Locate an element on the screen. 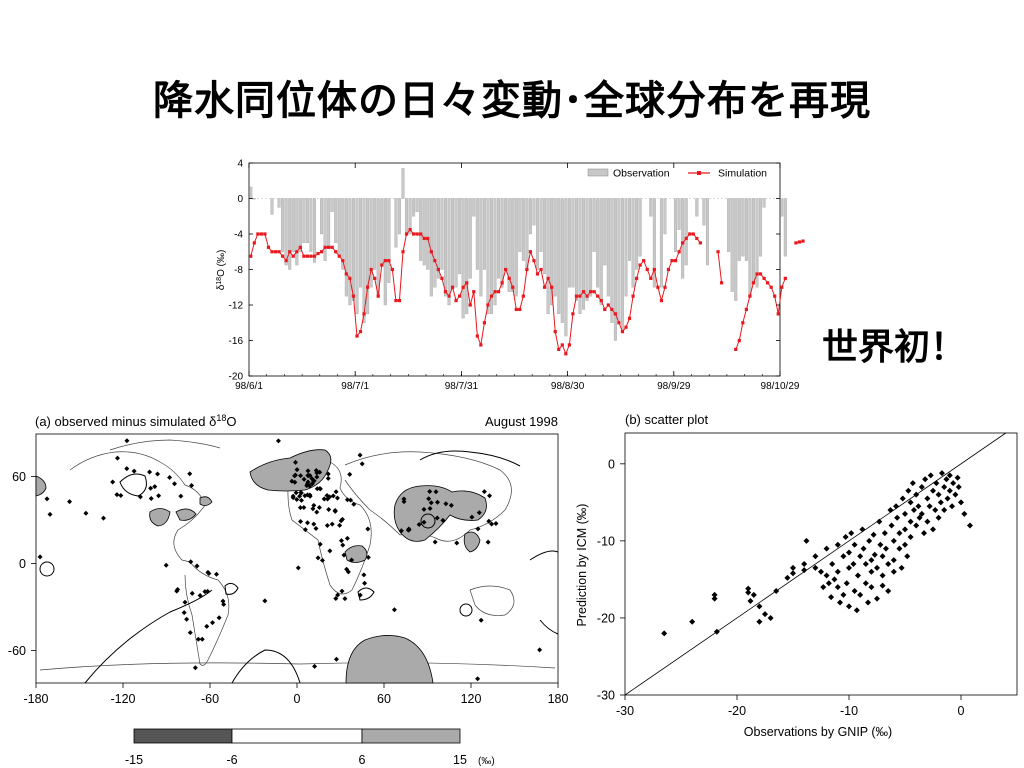 The image size is (1024, 768). map-y-tick-label: -60 is located at coordinates (17, 651).